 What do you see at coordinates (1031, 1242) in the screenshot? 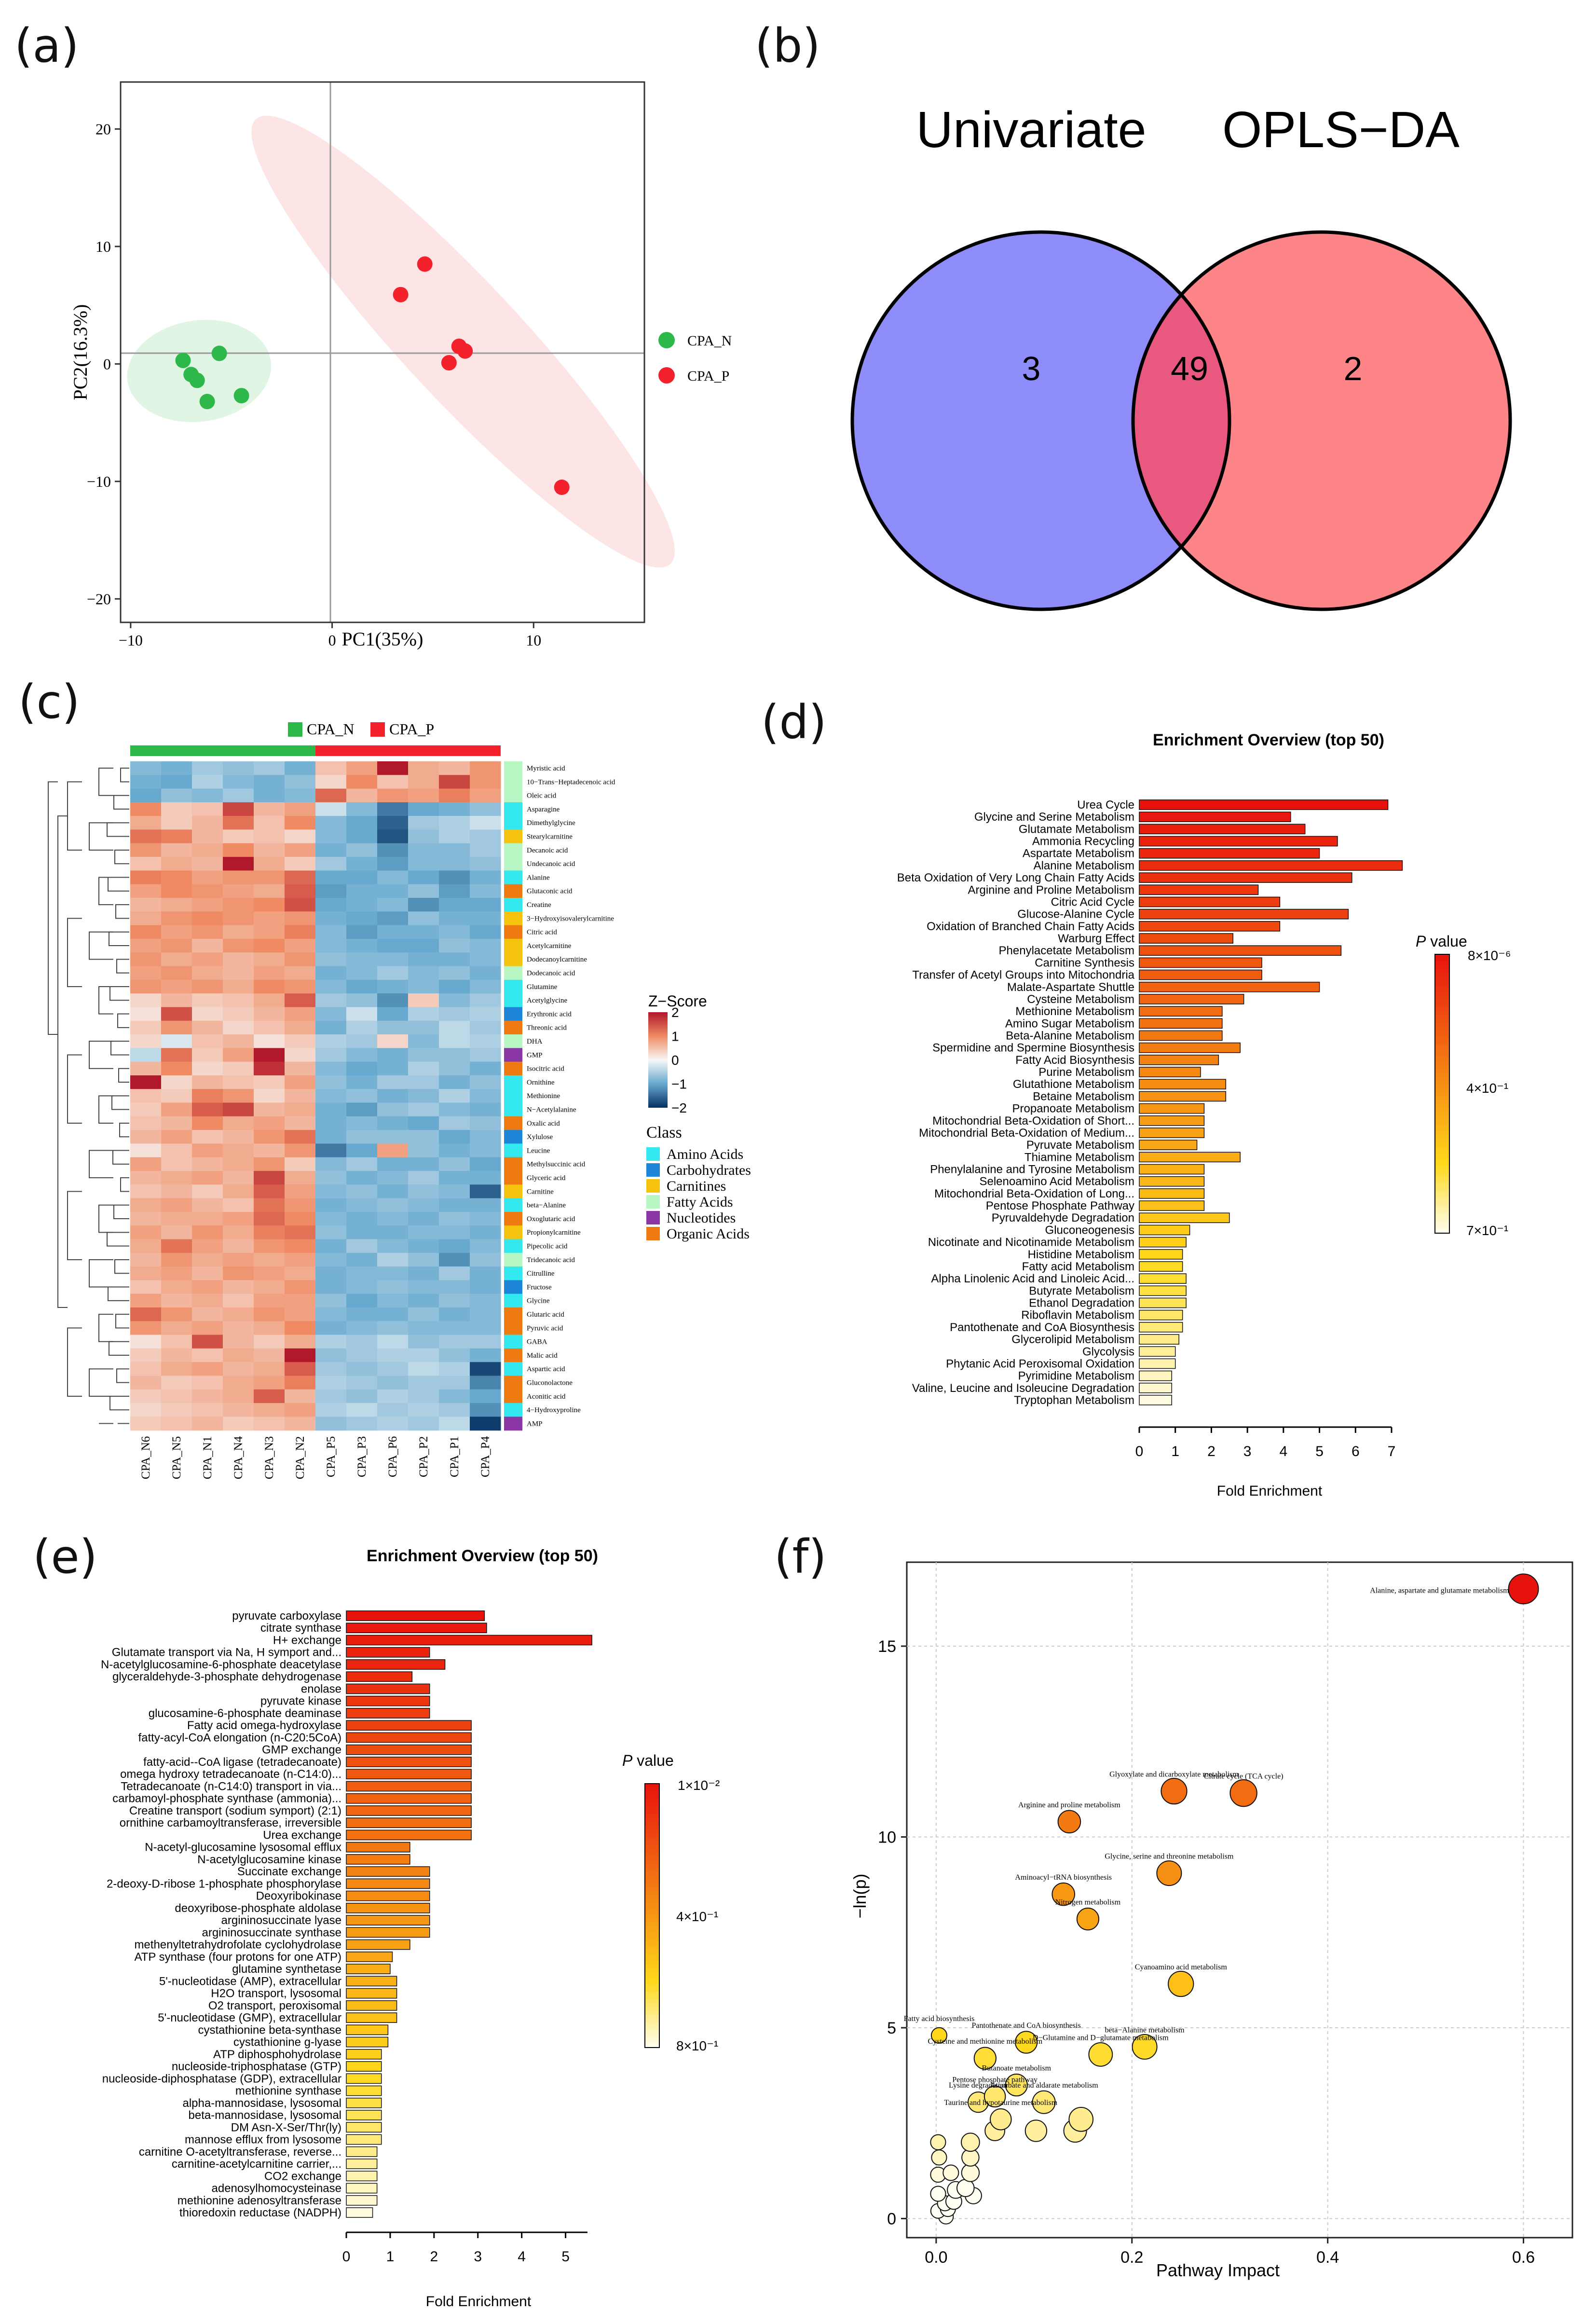
I see `enrichment-category-label: Nicotinate and Nicotinamide Metabolism` at bounding box center [1031, 1242].